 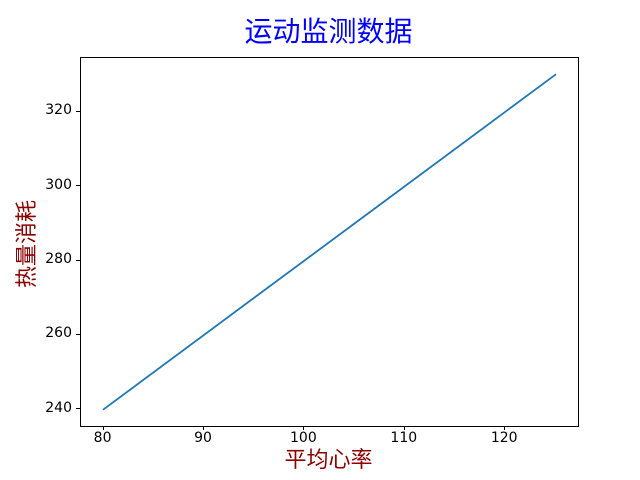 What do you see at coordinates (58, 407) in the screenshot?
I see `y-tick-label: 240` at bounding box center [58, 407].